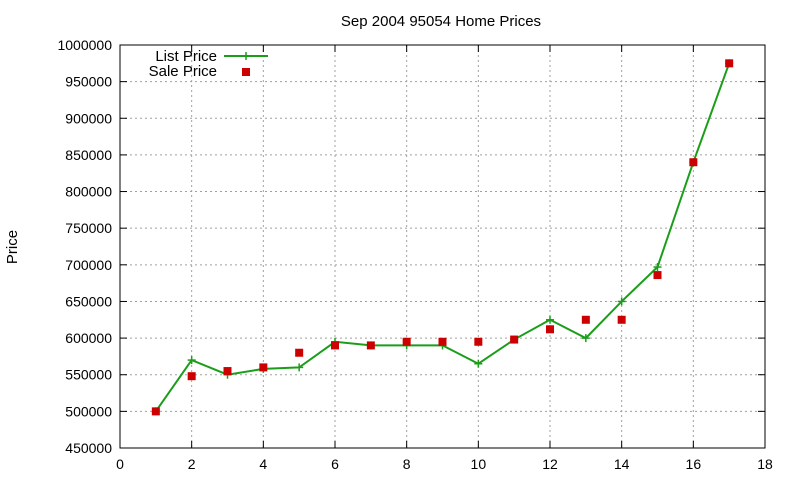 The height and width of the screenshot is (480, 800). I want to click on x-tick-label: 8, so click(407, 464).